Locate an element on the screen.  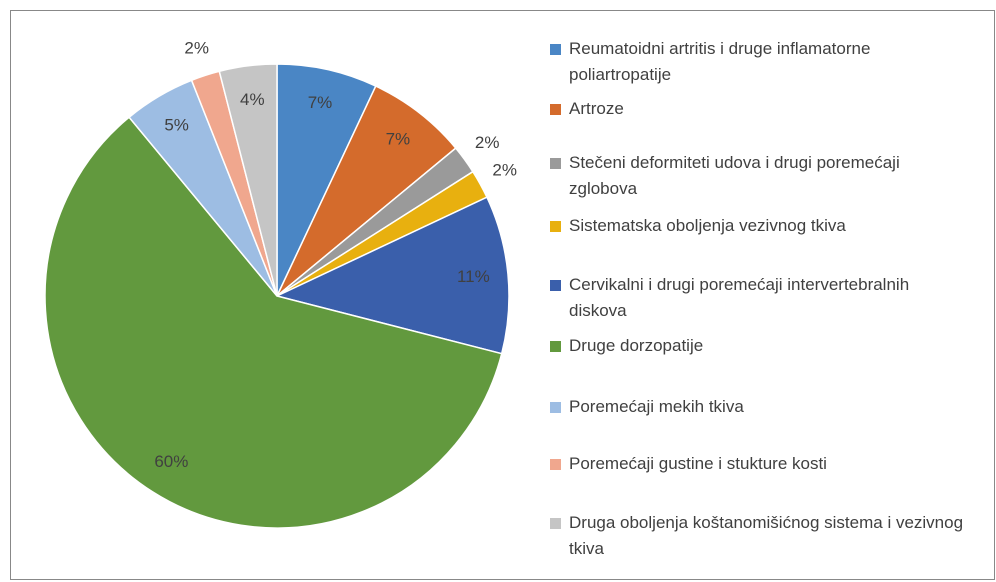
legend-item: Sistematska oboljenja vezivnog tkiva is located at coordinates (760, 226).